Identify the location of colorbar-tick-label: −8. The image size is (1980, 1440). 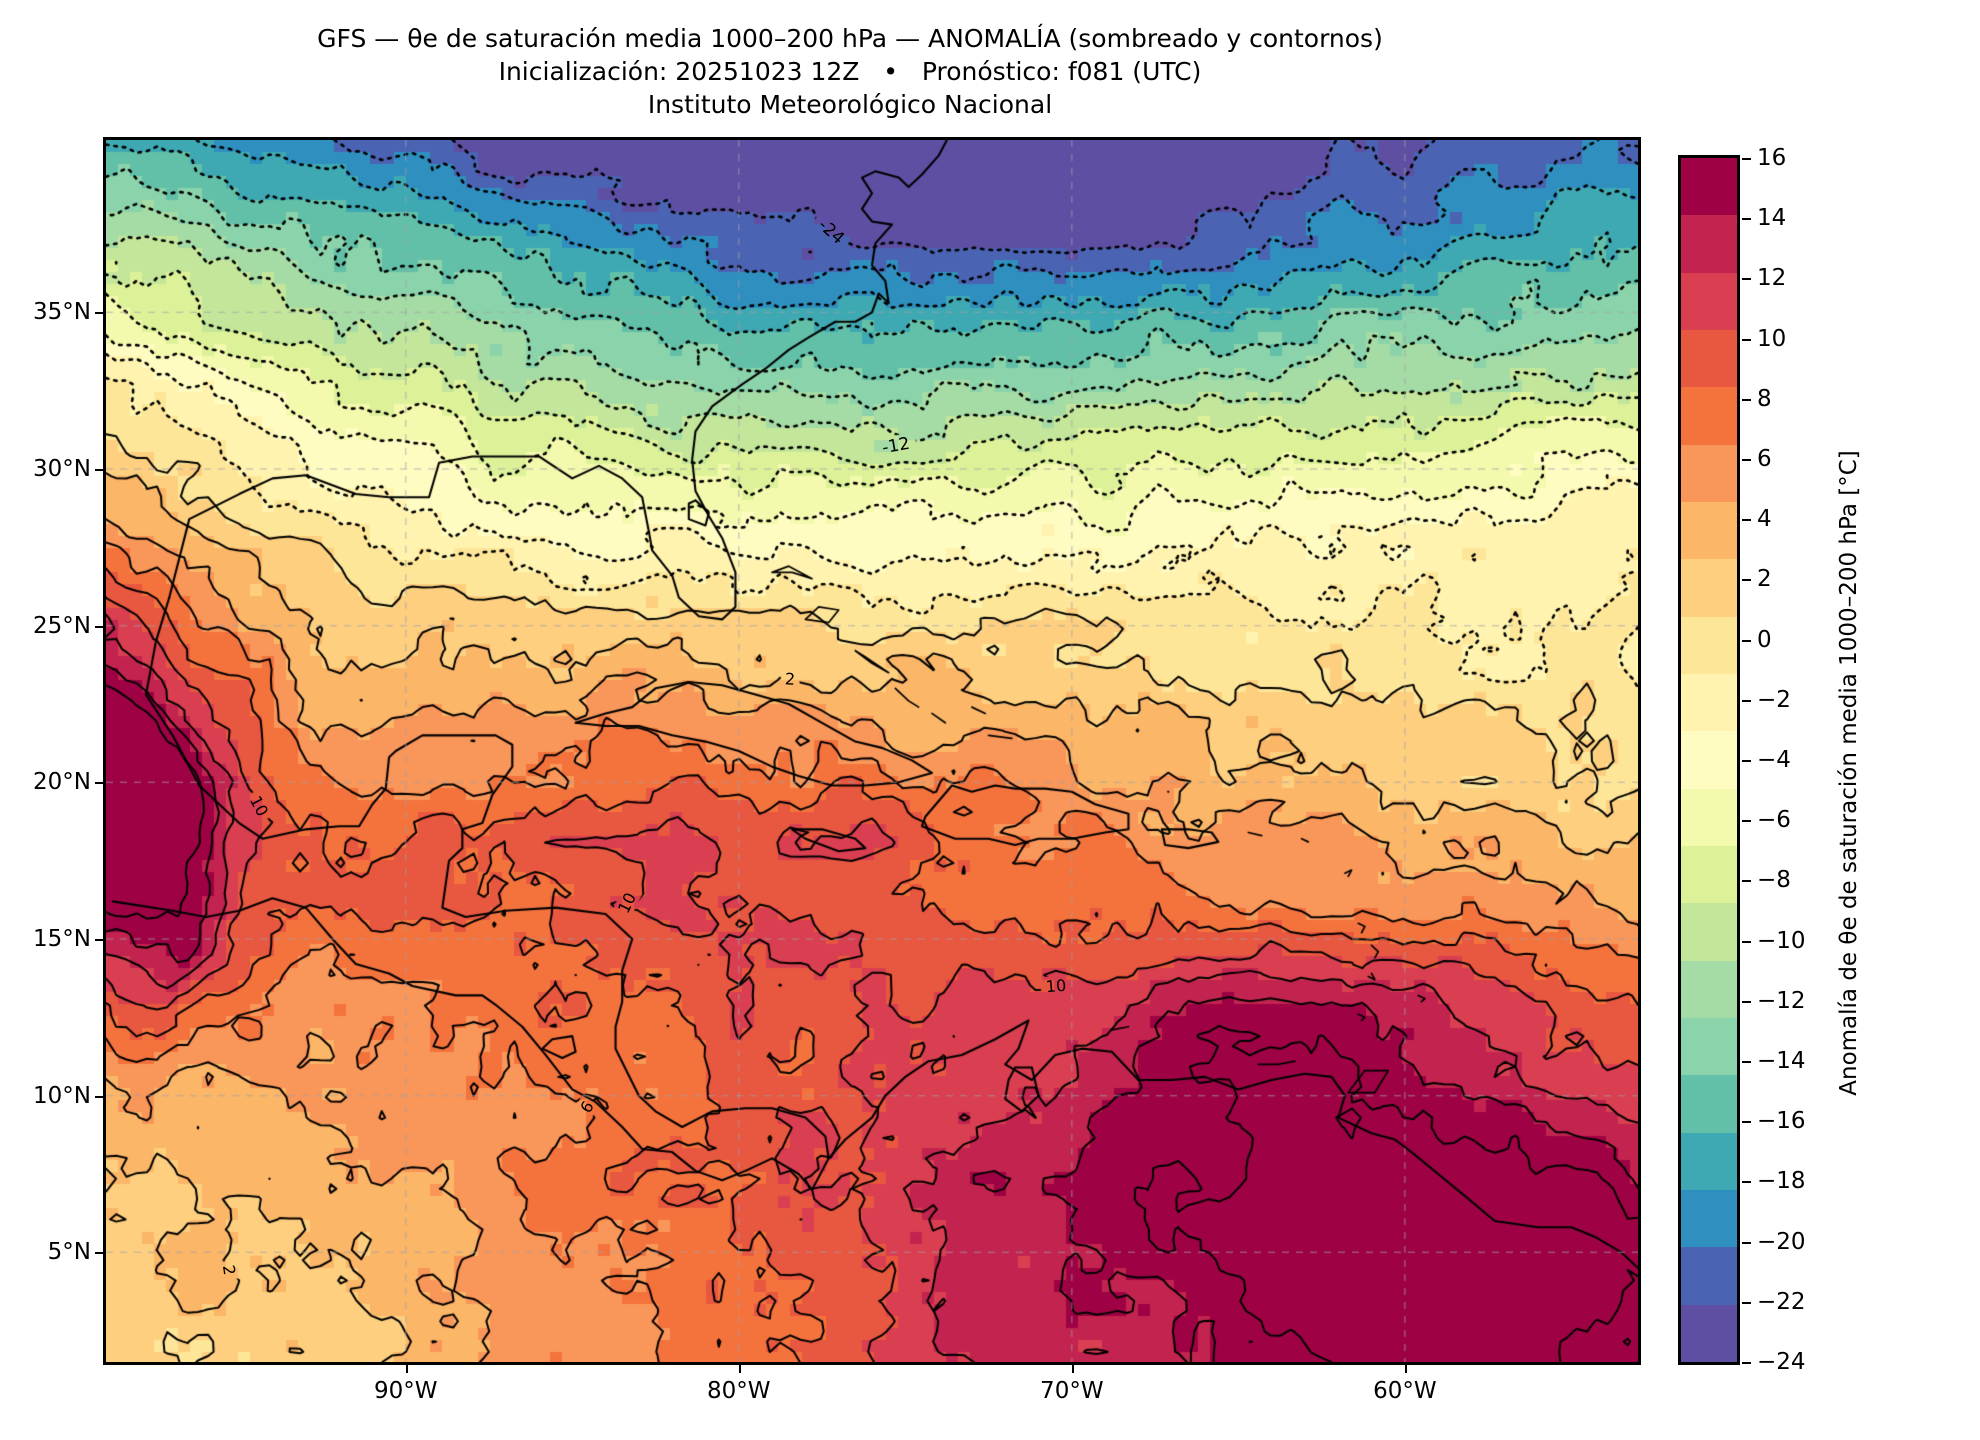
(1774, 880).